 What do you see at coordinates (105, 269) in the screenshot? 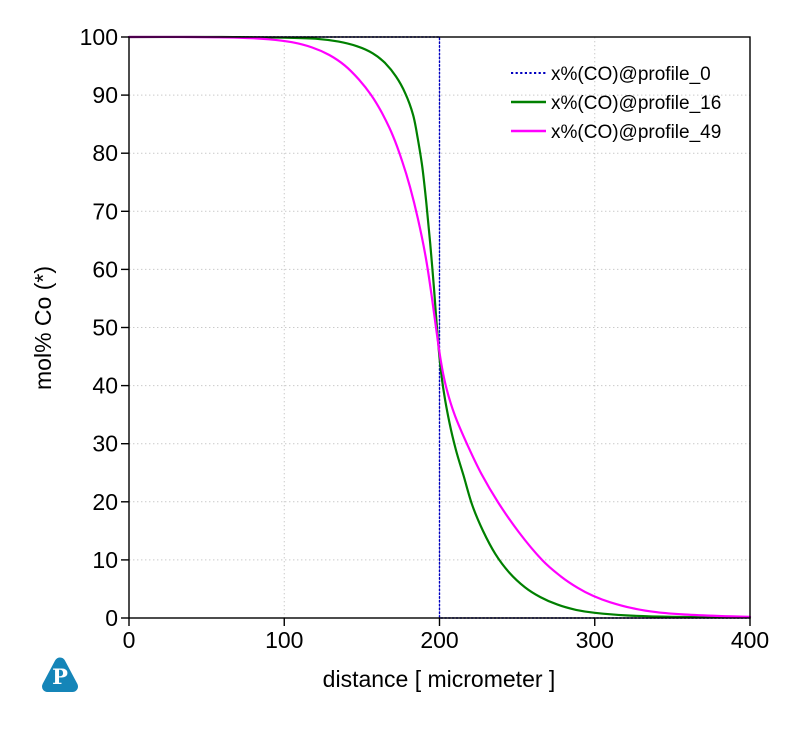
I see `y-tick-label: 60` at bounding box center [105, 269].